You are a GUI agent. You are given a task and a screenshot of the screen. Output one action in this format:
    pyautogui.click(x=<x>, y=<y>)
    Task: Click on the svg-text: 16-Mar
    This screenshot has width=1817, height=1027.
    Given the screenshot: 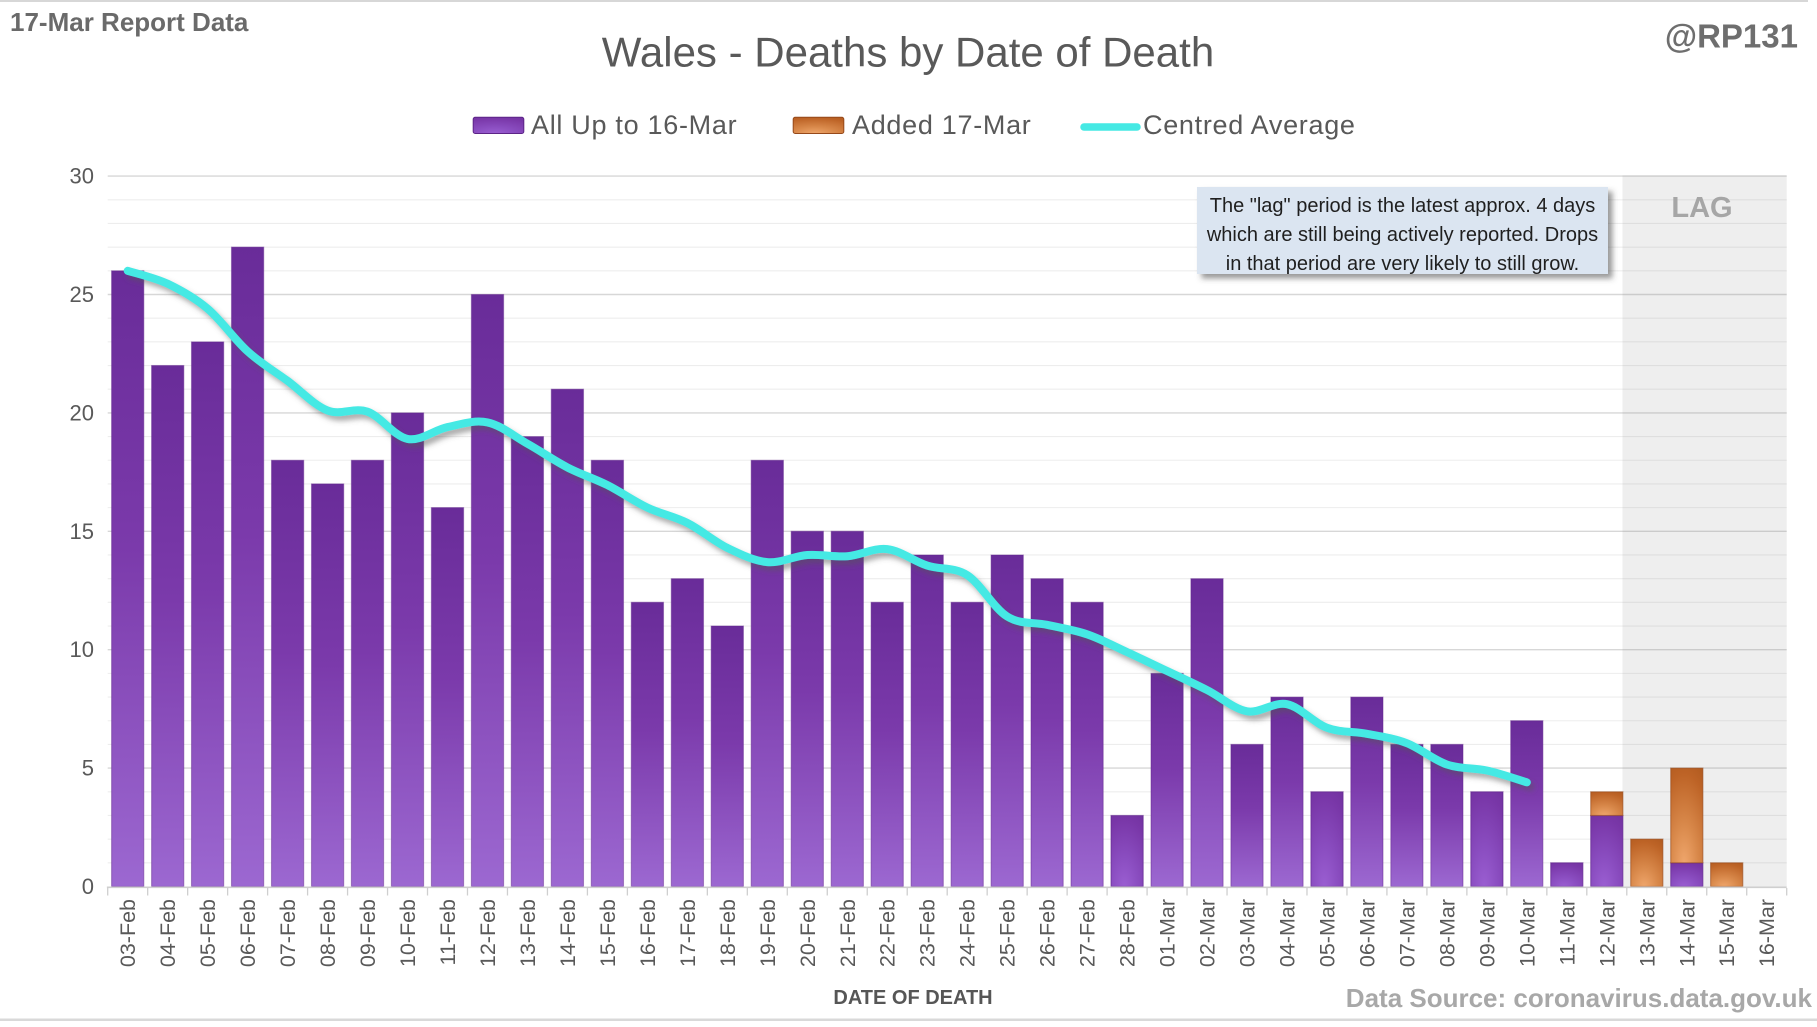 What is the action you would take?
    pyautogui.click(x=1767, y=933)
    